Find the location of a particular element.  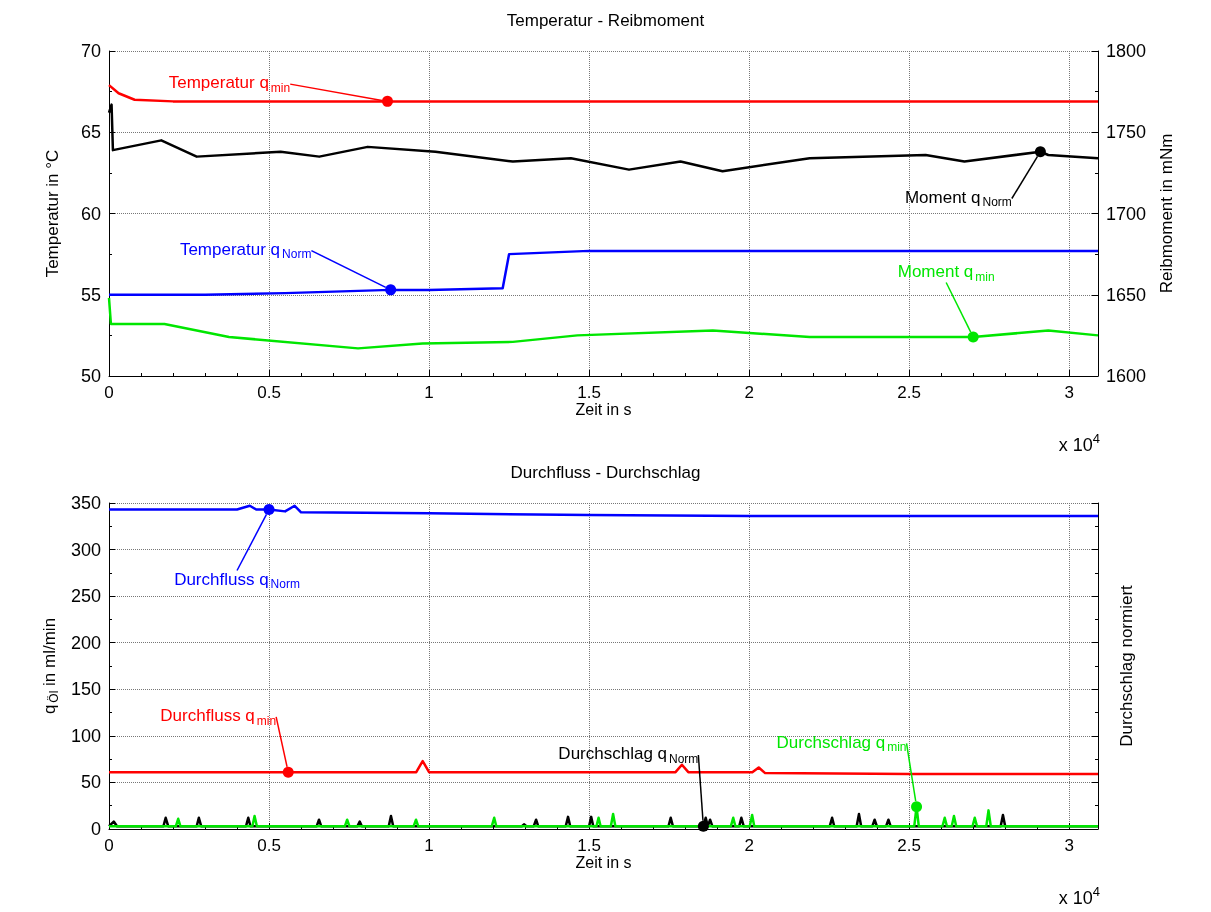

y2-tick-label: 1800 is located at coordinates (1126, 51).